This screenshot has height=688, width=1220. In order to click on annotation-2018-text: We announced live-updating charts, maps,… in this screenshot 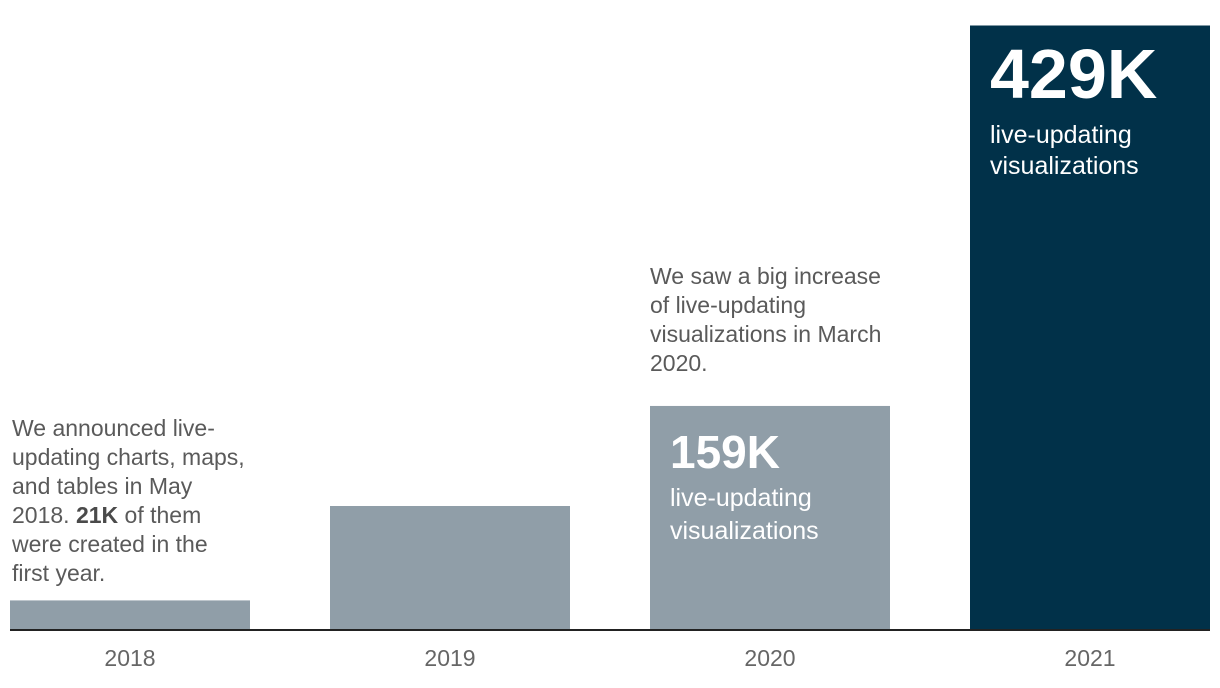, I will do `click(128, 471)`.